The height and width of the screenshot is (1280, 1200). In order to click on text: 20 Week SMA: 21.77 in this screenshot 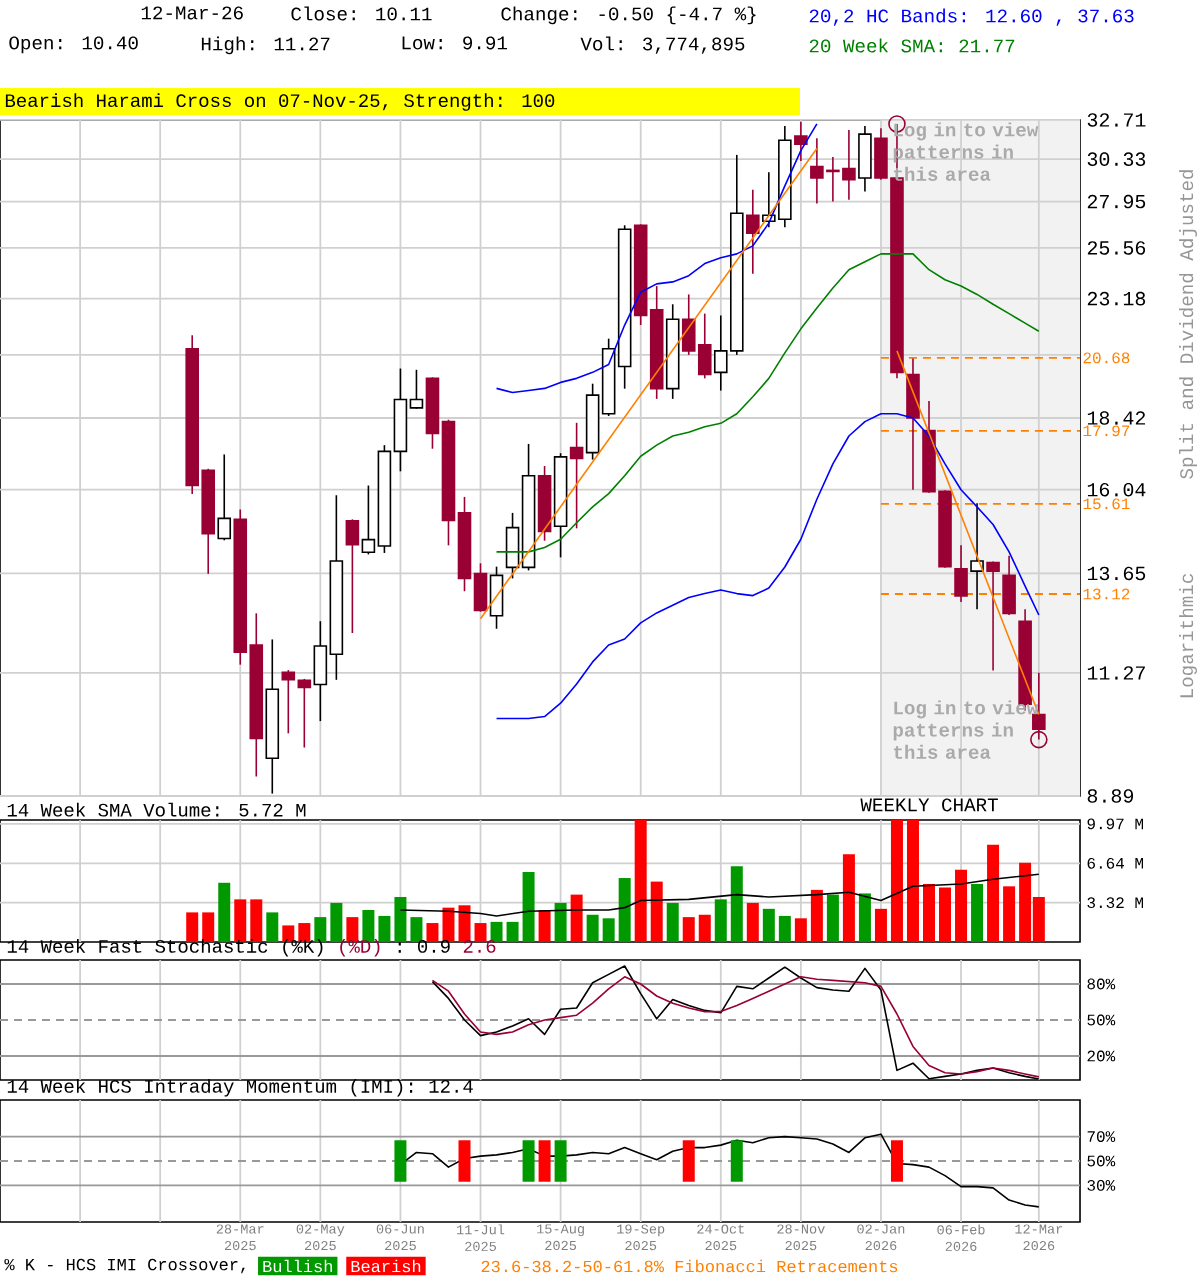, I will do `click(912, 45)`.